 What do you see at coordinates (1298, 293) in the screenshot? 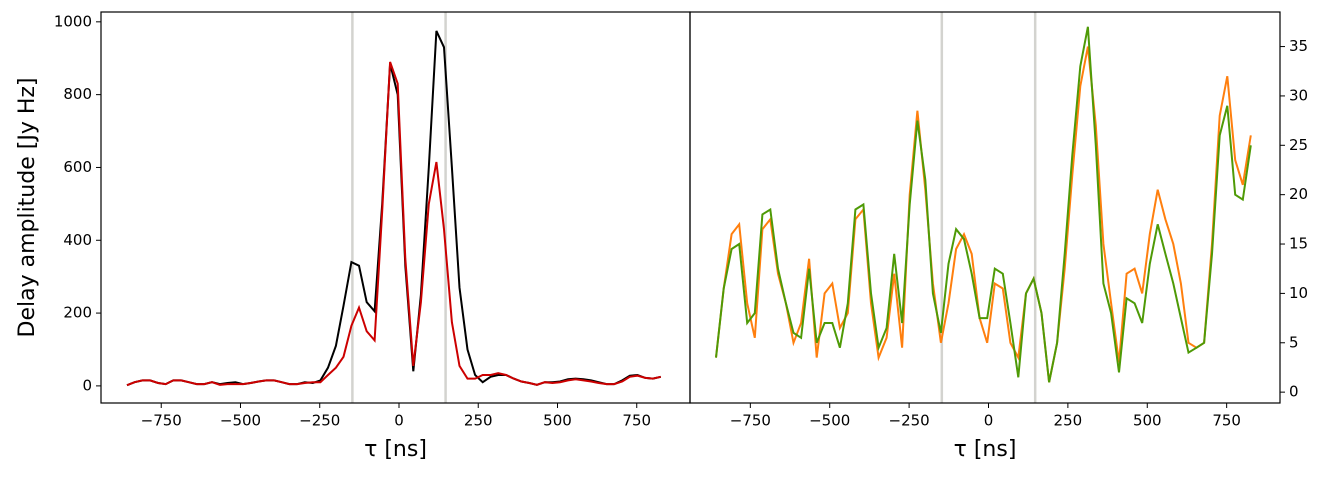
I see `y-tick-label: 10` at bounding box center [1298, 293].